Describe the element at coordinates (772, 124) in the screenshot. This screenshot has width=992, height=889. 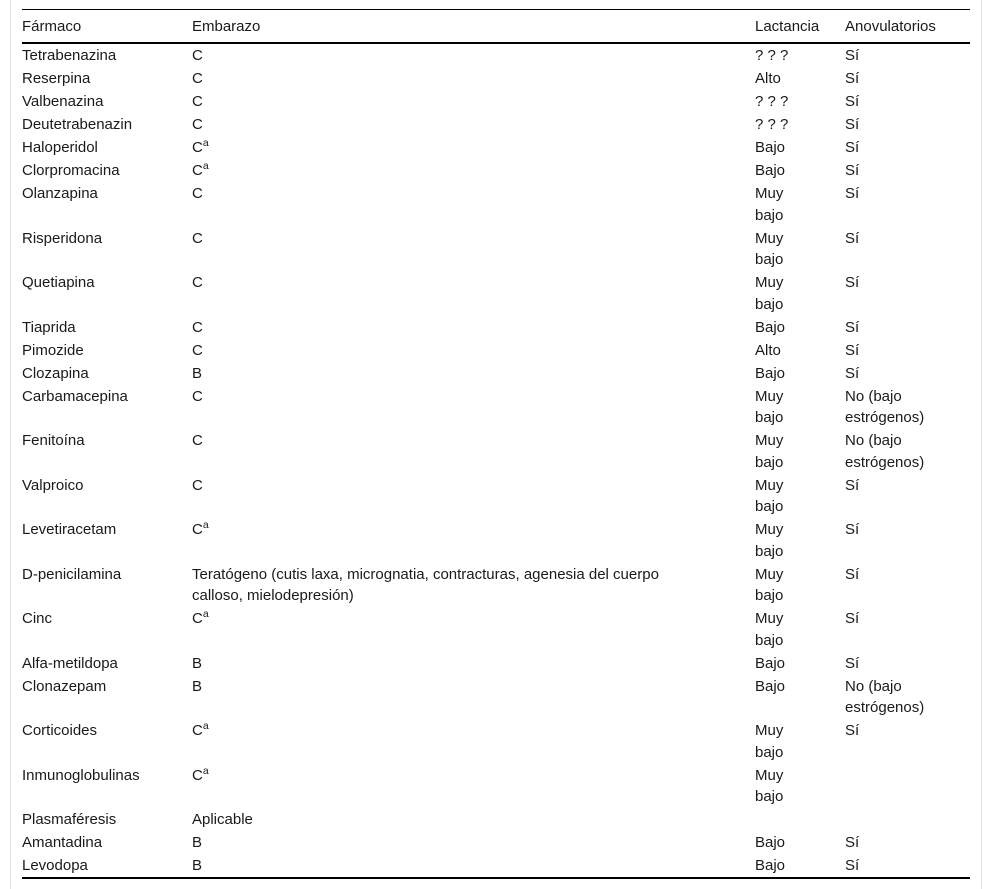
I see `cell-lactancia: ? ? ?` at that location.